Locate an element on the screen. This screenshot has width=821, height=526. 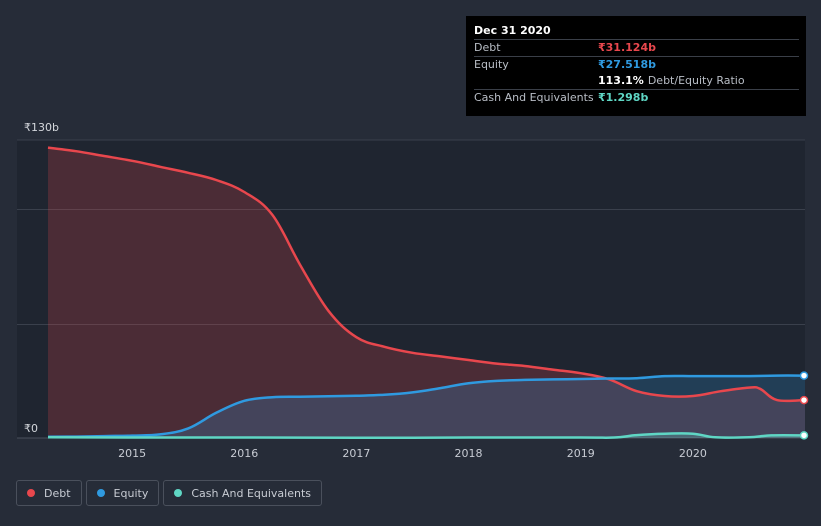
tooltip-row-ratio: 113.1% Debt/Equity Ratio is located at coordinates (636, 81).